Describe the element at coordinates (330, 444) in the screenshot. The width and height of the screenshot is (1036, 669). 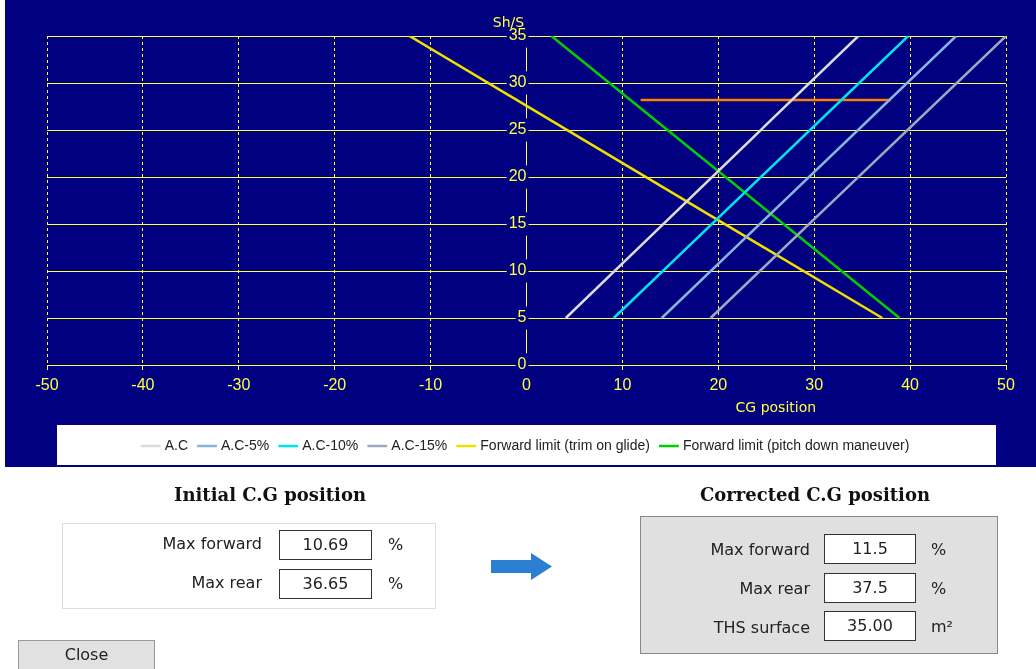
I see `legend-label: A.C-10%` at that location.